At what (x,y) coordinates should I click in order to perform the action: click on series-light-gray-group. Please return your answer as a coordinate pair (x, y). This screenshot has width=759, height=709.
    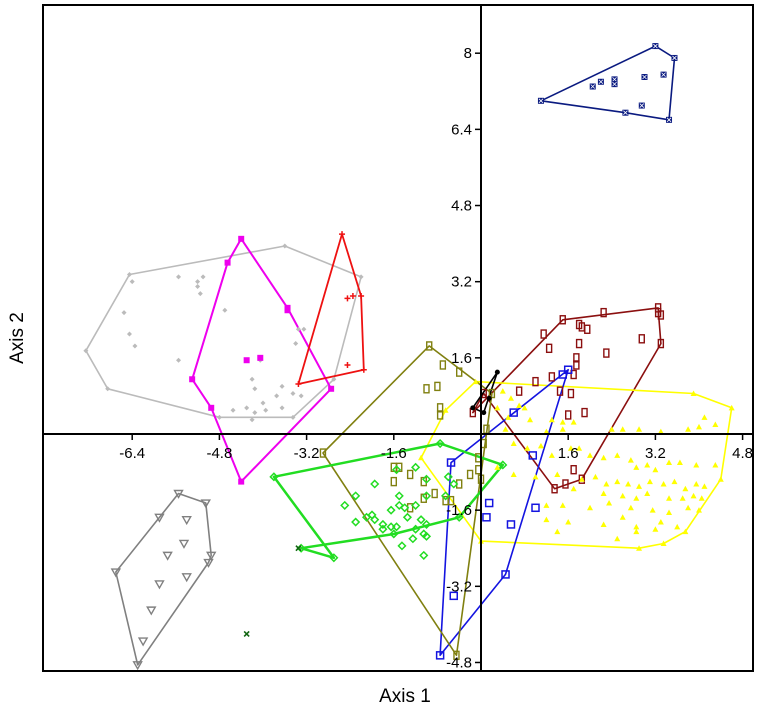
    Looking at the image, I should click on (223, 333).